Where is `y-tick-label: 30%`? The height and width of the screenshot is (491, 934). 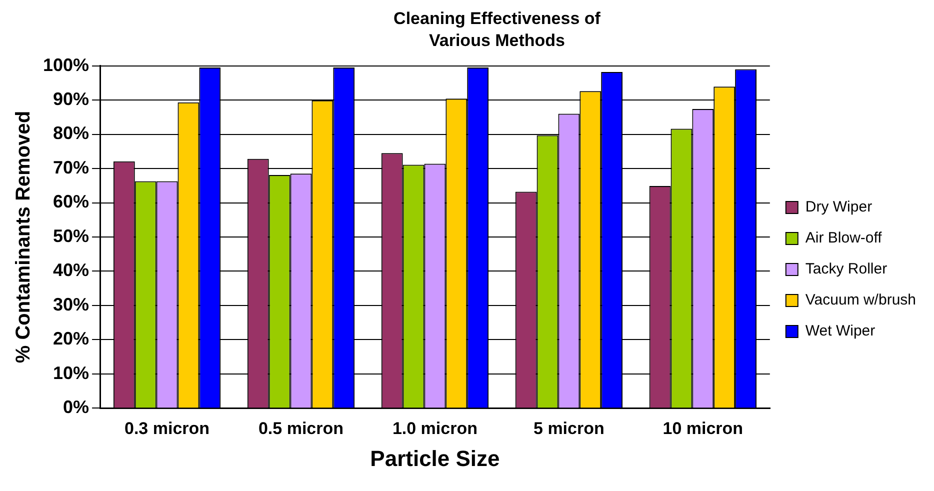
y-tick-label: 30% is located at coordinates (71, 304).